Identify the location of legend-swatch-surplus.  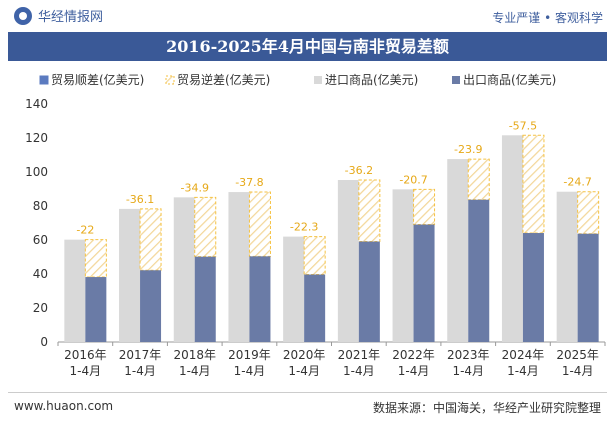
(44, 80).